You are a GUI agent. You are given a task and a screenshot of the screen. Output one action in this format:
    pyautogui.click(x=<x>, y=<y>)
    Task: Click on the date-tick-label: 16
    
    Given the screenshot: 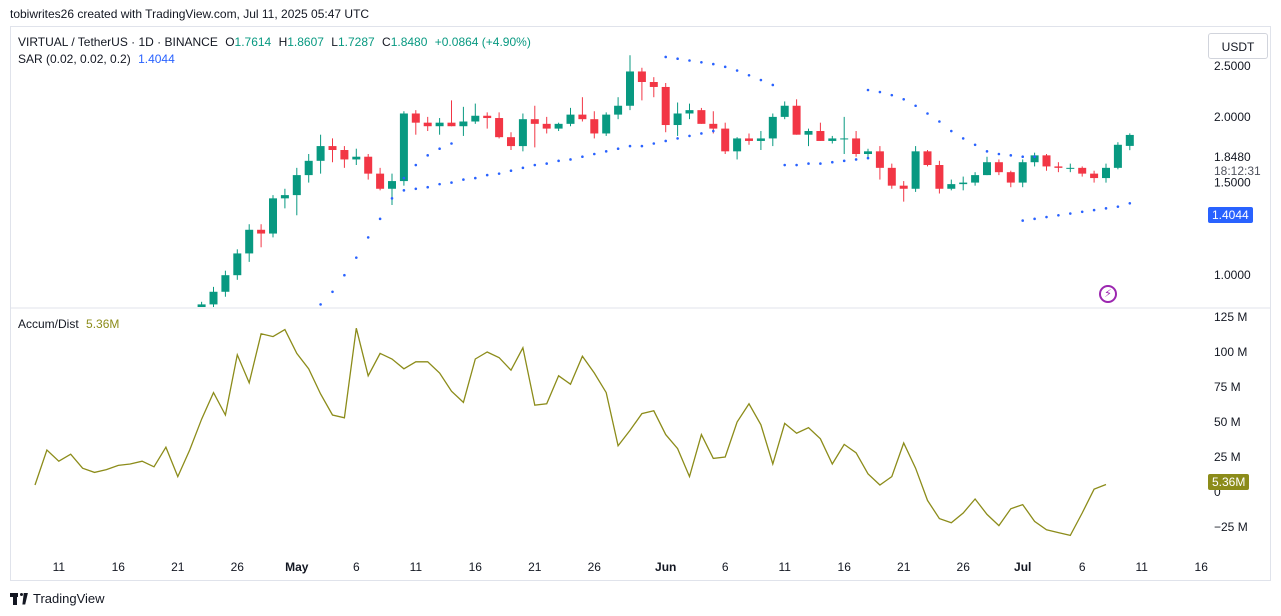 What is the action you would take?
    pyautogui.click(x=1202, y=567)
    